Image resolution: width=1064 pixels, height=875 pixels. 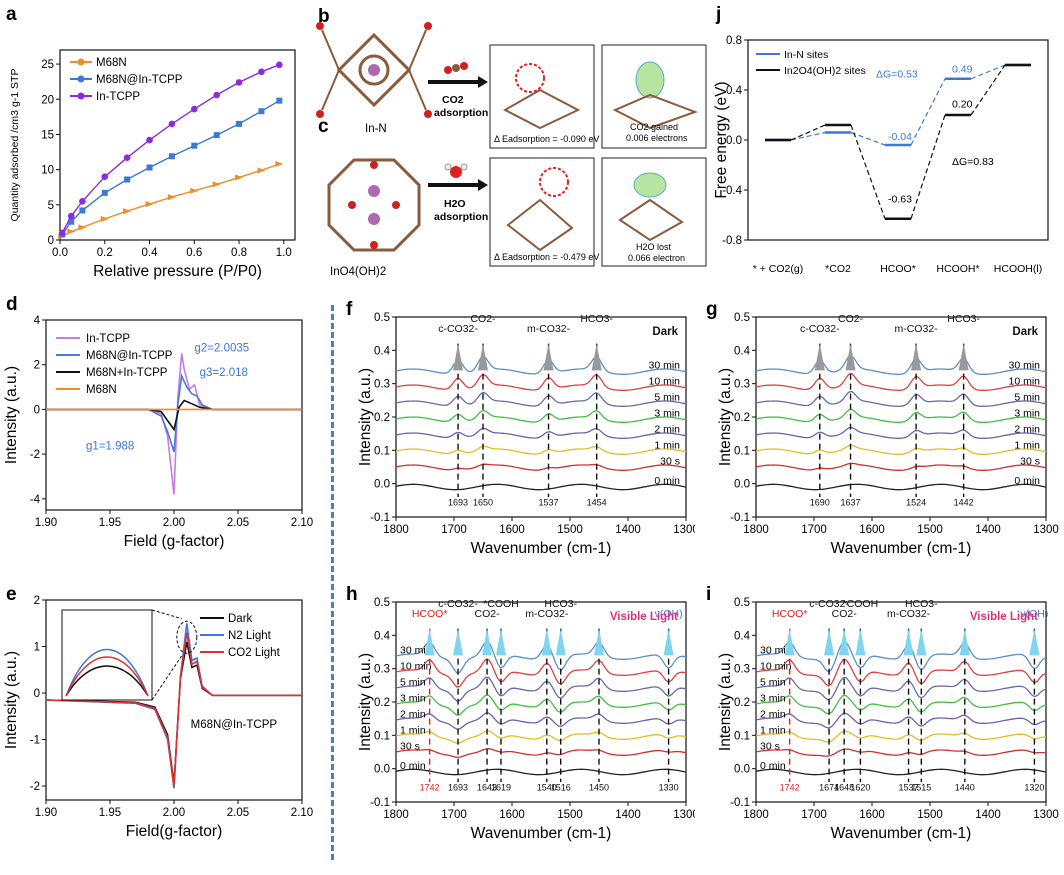 What do you see at coordinates (962, 105) in the screenshot?
I see `annotation: 0.20` at bounding box center [962, 105].